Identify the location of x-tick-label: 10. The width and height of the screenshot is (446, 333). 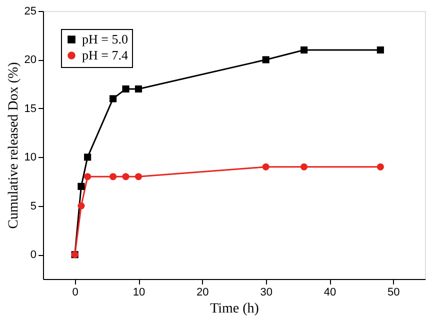
(139, 292).